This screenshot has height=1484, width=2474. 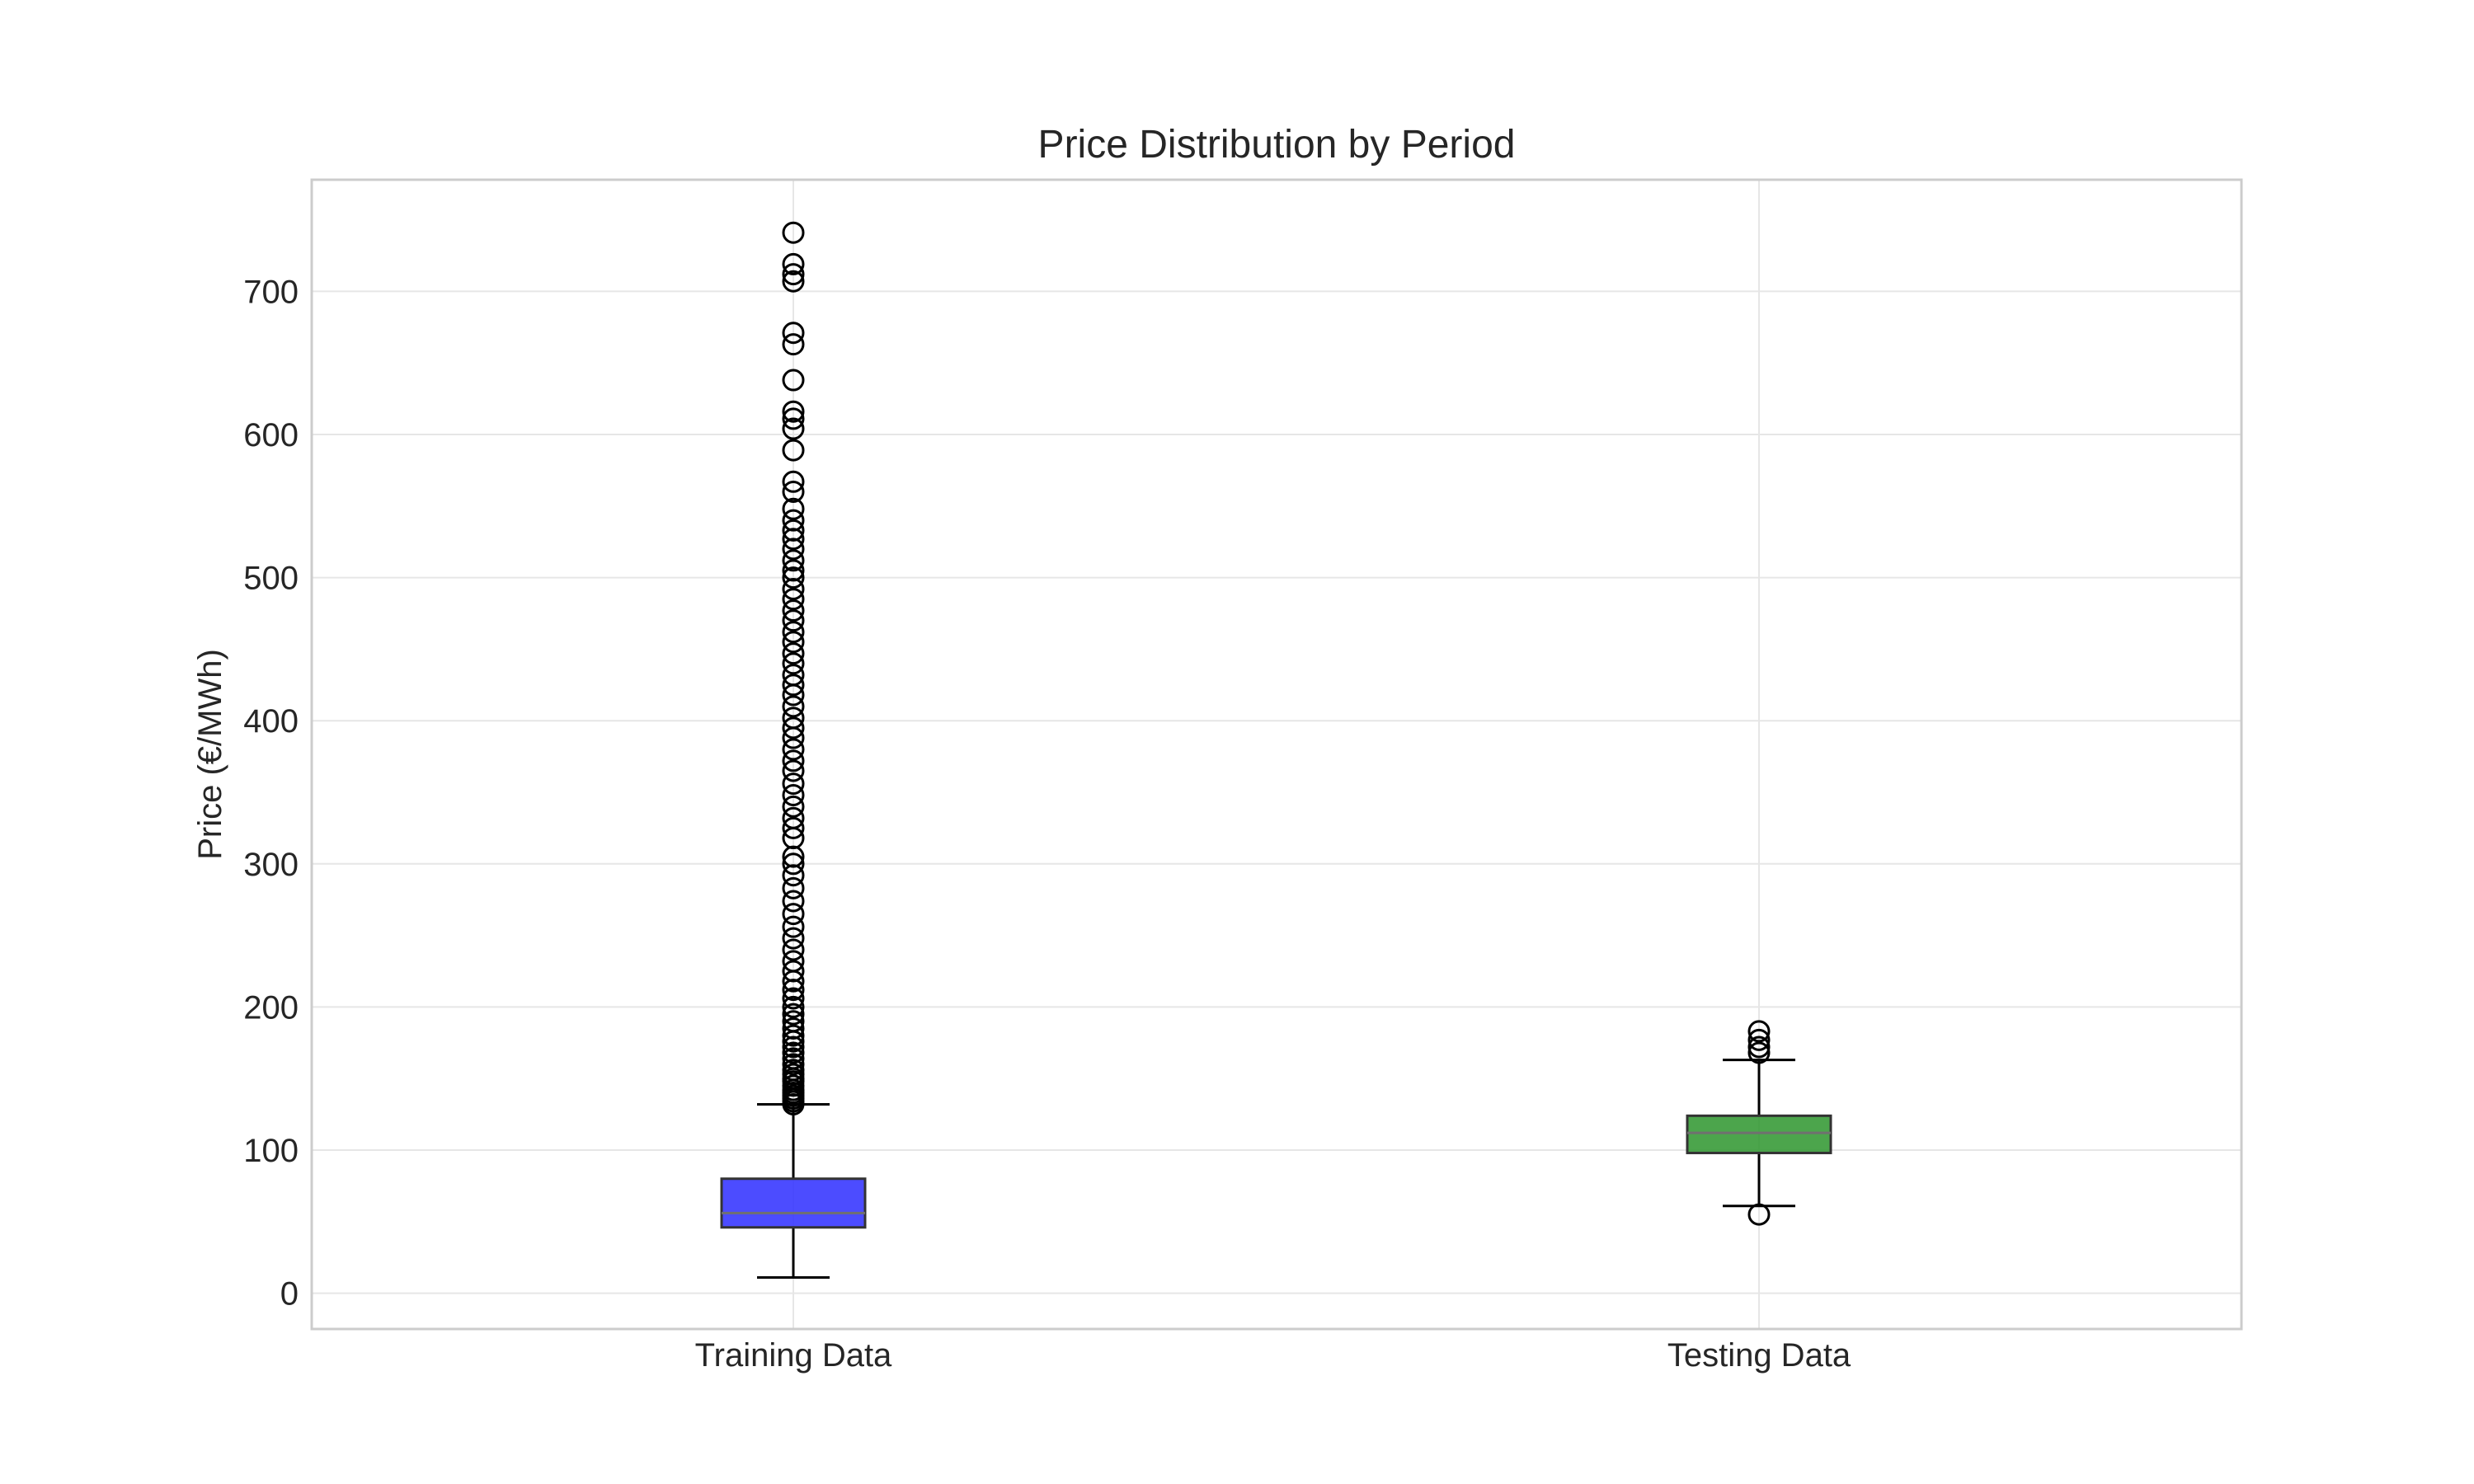 I want to click on y-tick-label-100: 100, so click(x=271, y=1151).